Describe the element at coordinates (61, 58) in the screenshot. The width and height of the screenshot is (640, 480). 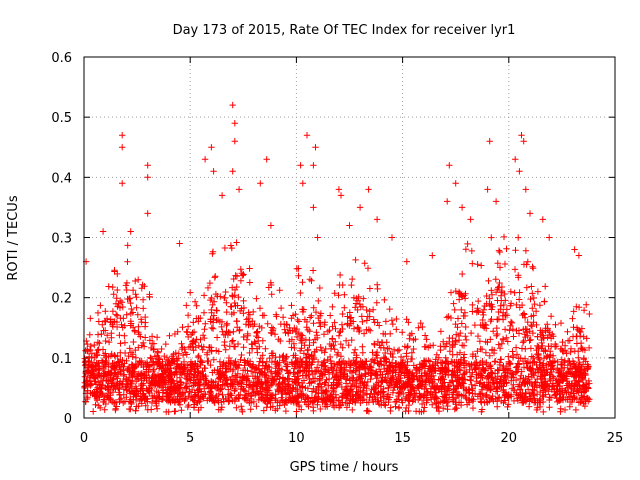
I see `y-tick-label: 0.6` at that location.